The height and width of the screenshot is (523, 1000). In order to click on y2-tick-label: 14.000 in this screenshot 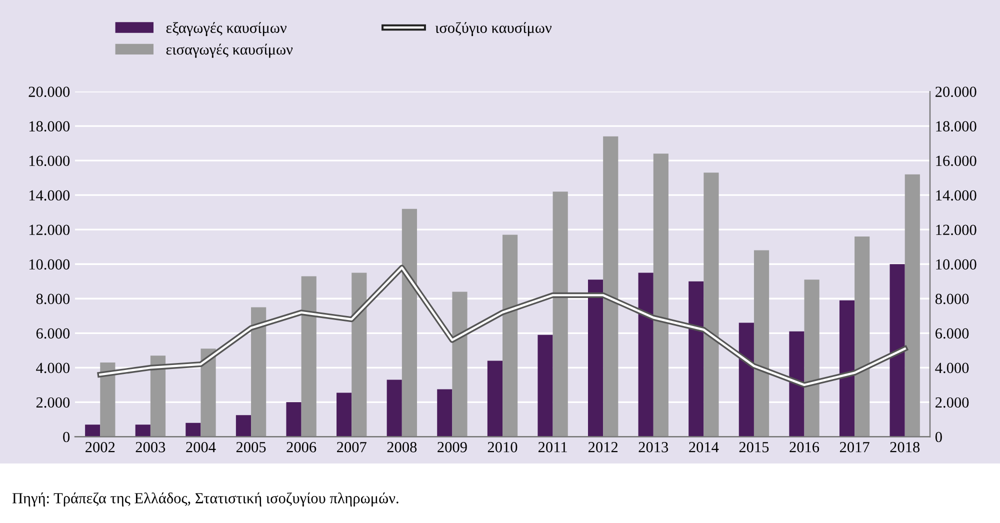, I will do `click(956, 195)`.